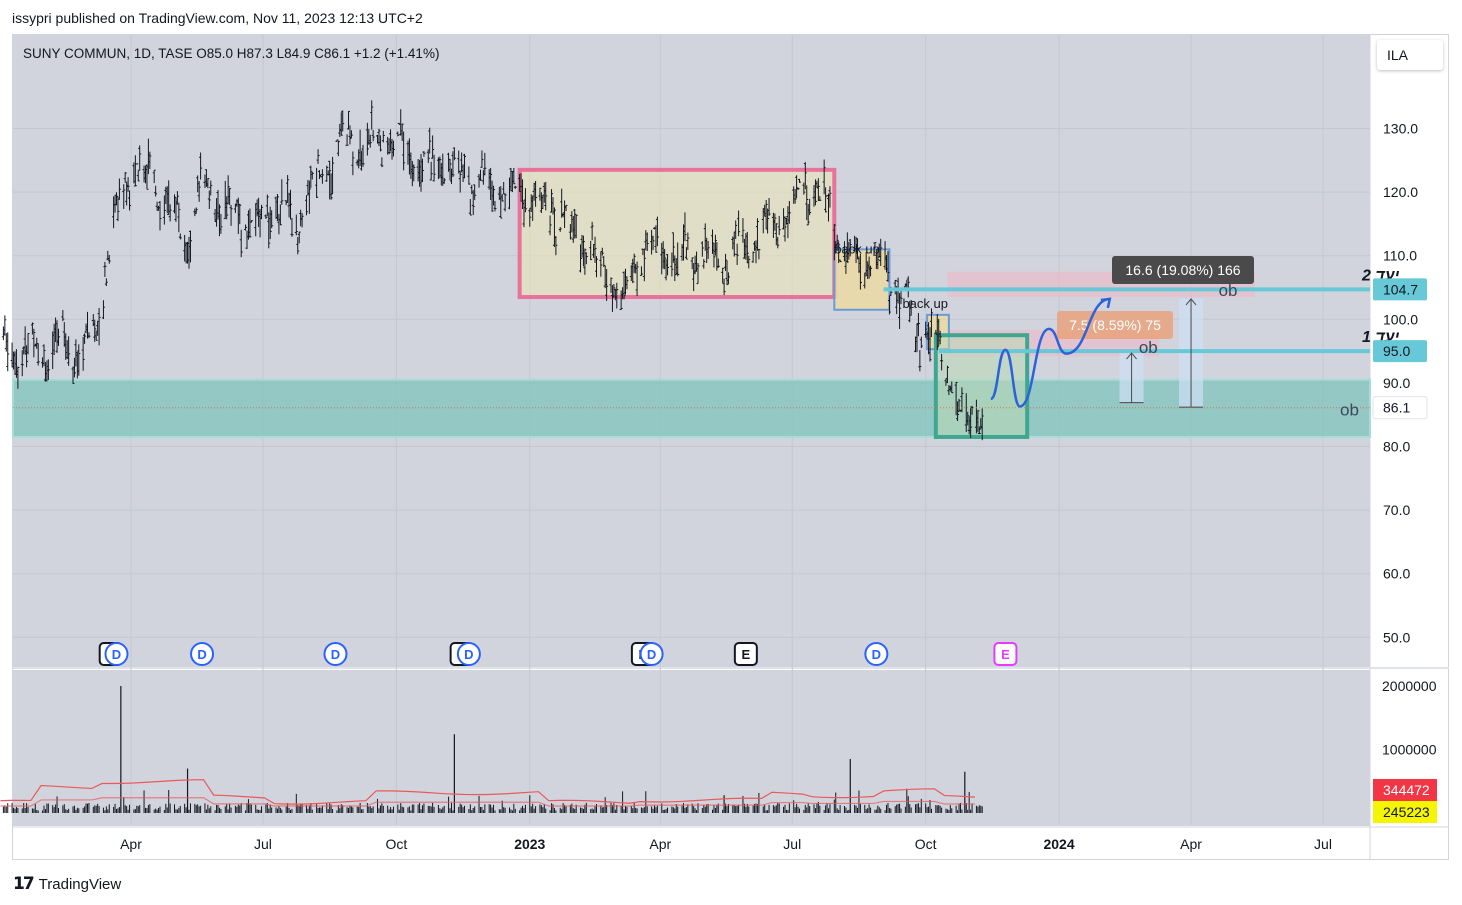 Image resolution: width=1462 pixels, height=905 pixels. Describe the element at coordinates (1323, 844) in the screenshot. I see `x-tick-label: Jul` at that location.